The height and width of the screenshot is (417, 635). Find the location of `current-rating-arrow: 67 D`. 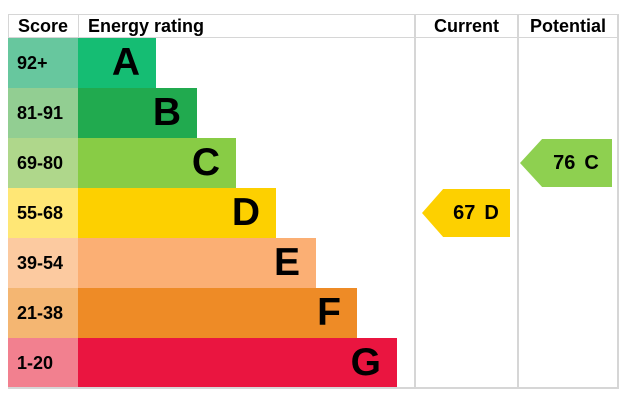

current-rating-arrow: 67 D is located at coordinates (466, 213).